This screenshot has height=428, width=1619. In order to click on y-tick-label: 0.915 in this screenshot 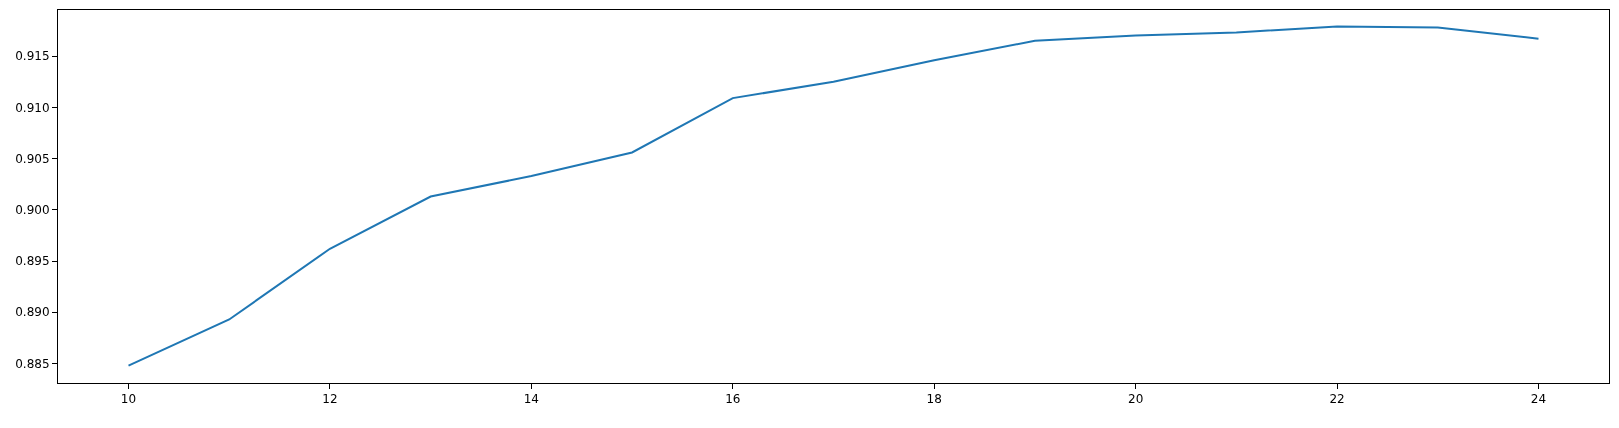, I will do `click(32, 56)`.